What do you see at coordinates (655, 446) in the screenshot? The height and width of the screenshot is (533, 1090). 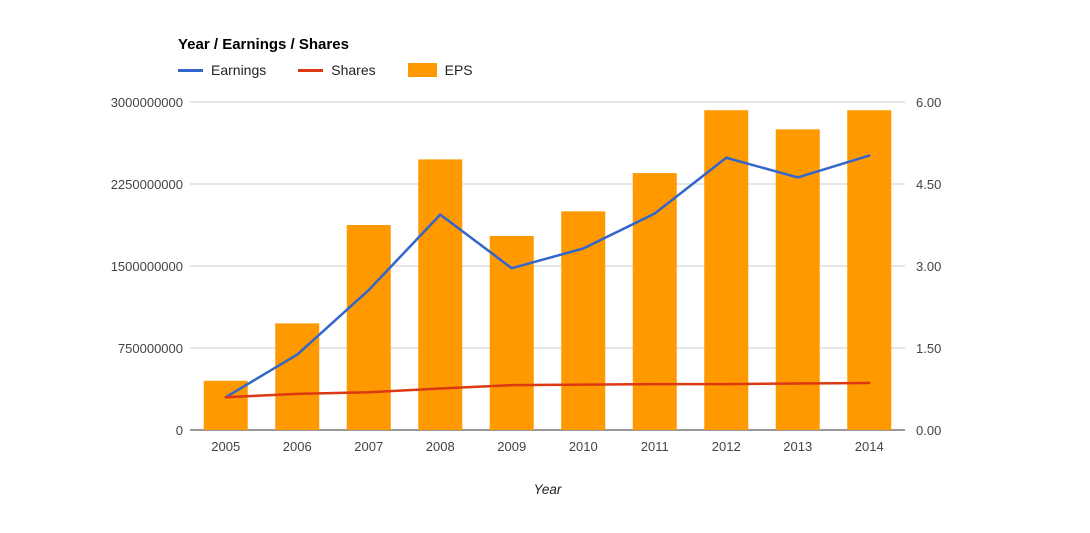 I see `x-axis-label-2011: 2011` at bounding box center [655, 446].